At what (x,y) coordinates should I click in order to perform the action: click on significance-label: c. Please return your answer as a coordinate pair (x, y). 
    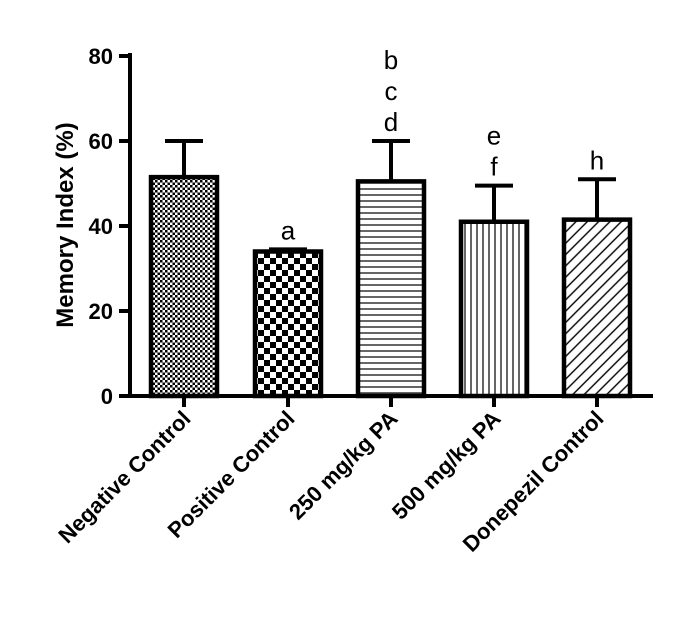
    Looking at the image, I should click on (391, 91).